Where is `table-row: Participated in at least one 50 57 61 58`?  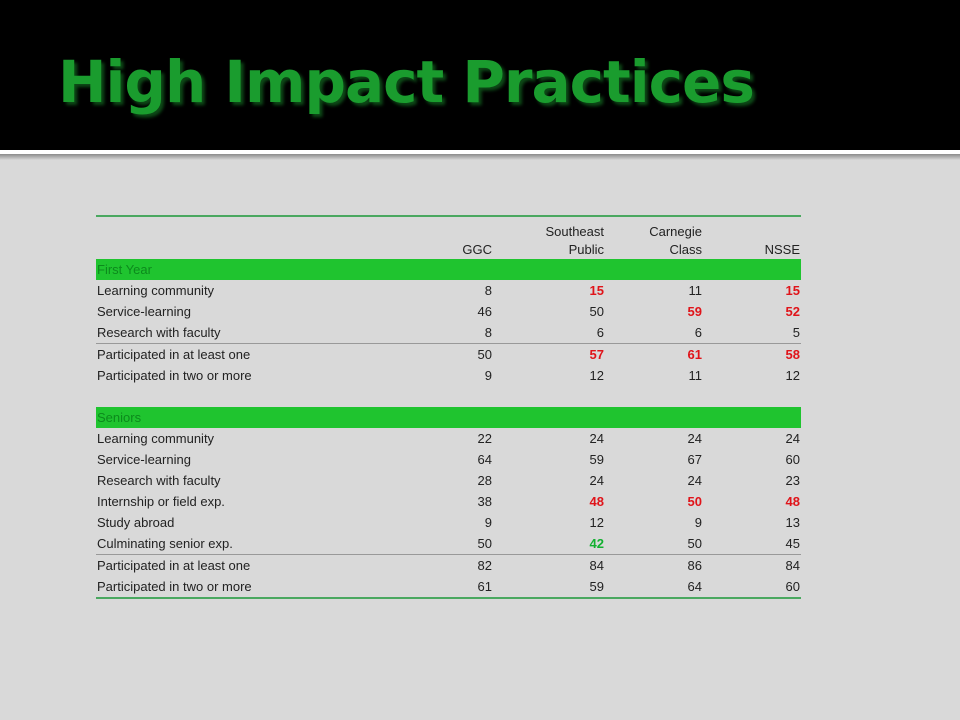
table-row: Participated in at least one 50 57 61 58 is located at coordinates (448, 354).